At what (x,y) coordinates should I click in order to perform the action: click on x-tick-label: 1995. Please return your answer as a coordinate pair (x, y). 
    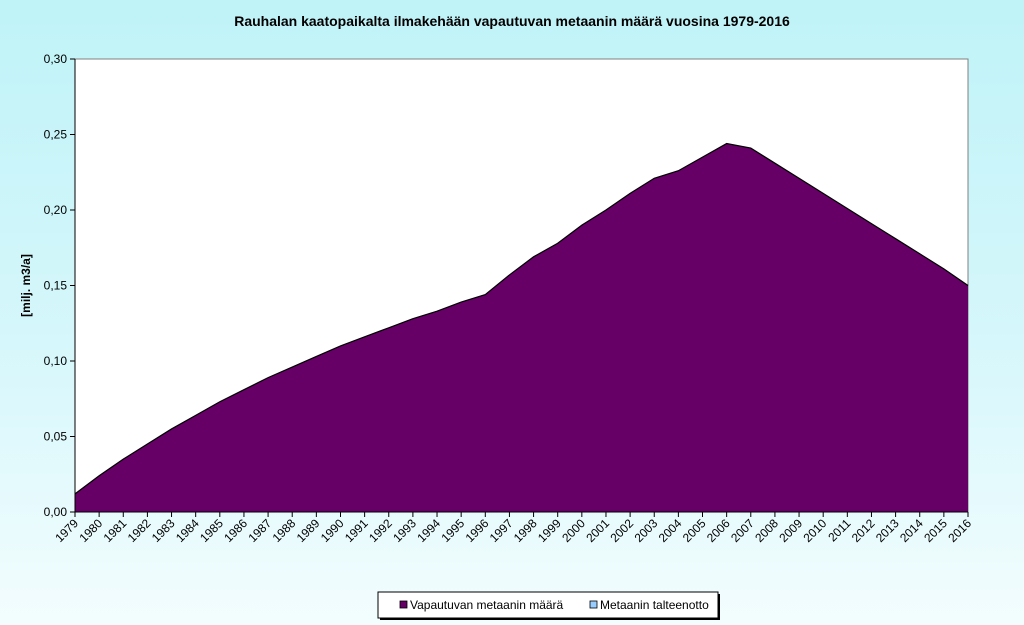
    Looking at the image, I should click on (453, 530).